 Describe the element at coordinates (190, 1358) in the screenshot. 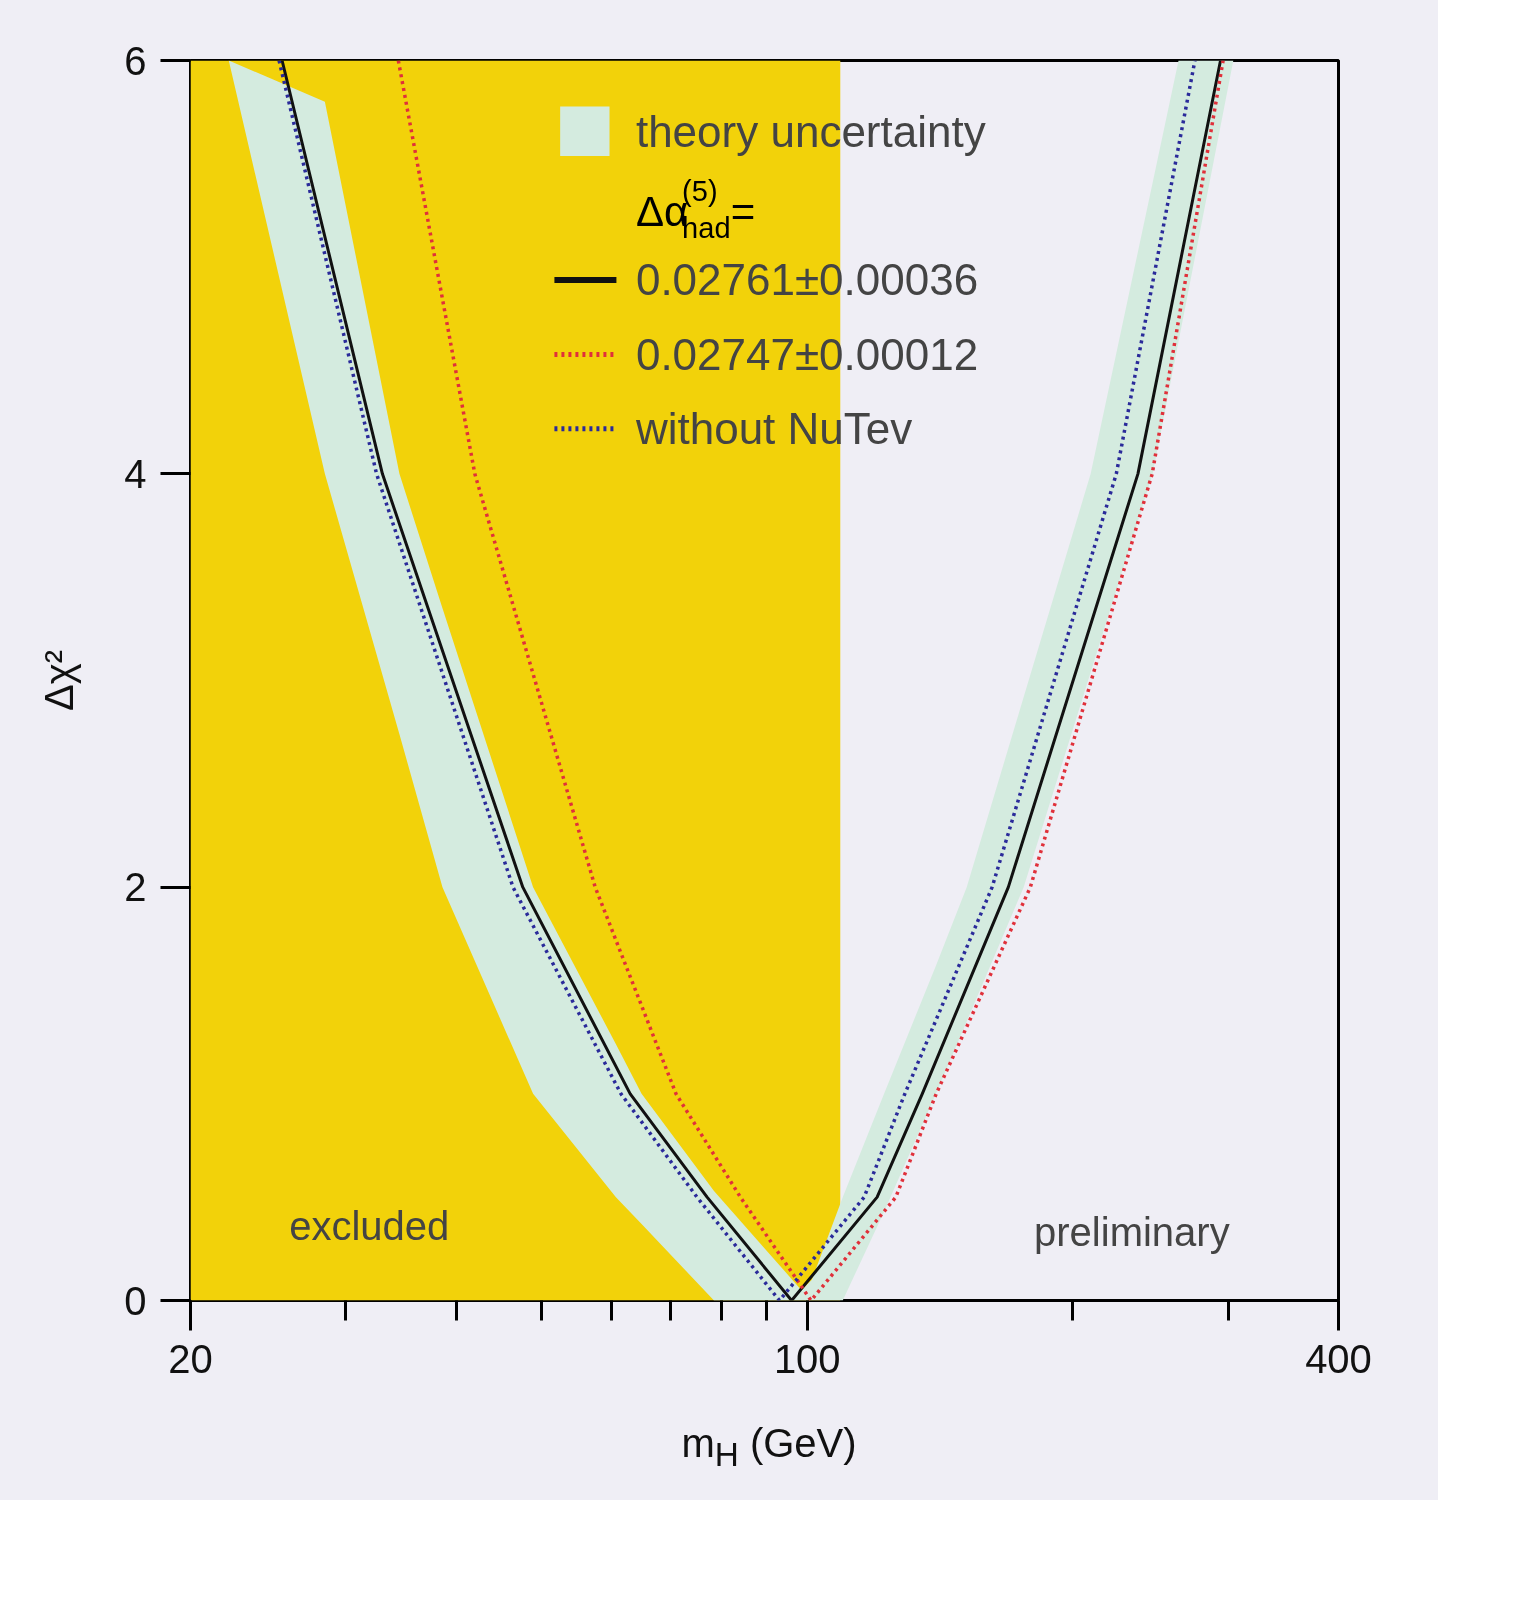

I see `x-tick-label: 20` at that location.